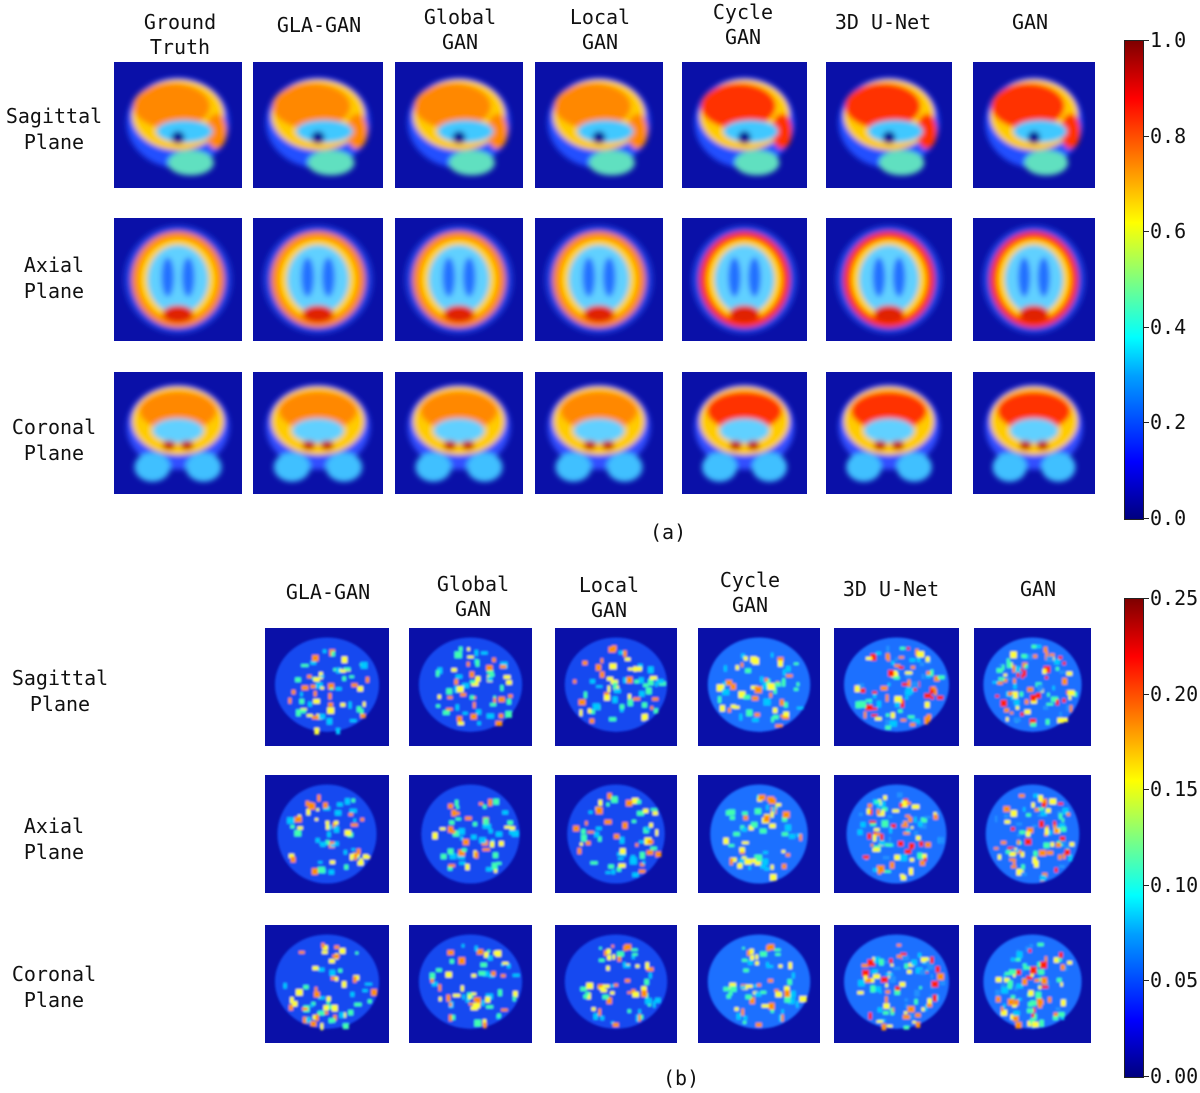 The width and height of the screenshot is (1200, 1093). Describe the element at coordinates (1174, 598) in the screenshot. I see `colorbar-tick-label: 0.25` at that location.